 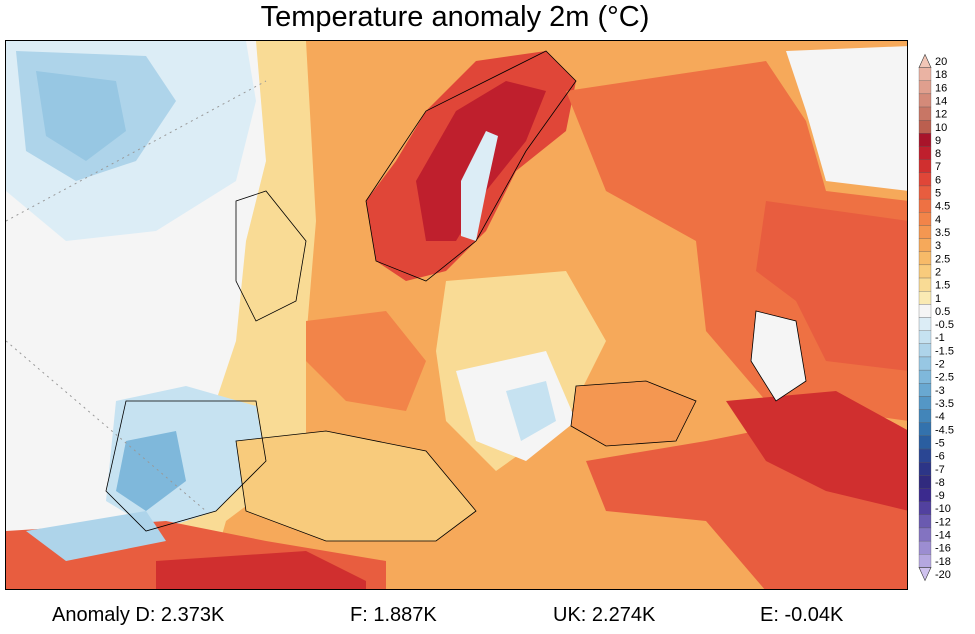 What do you see at coordinates (940, 443) in the screenshot?
I see `legend-label: -5` at bounding box center [940, 443].